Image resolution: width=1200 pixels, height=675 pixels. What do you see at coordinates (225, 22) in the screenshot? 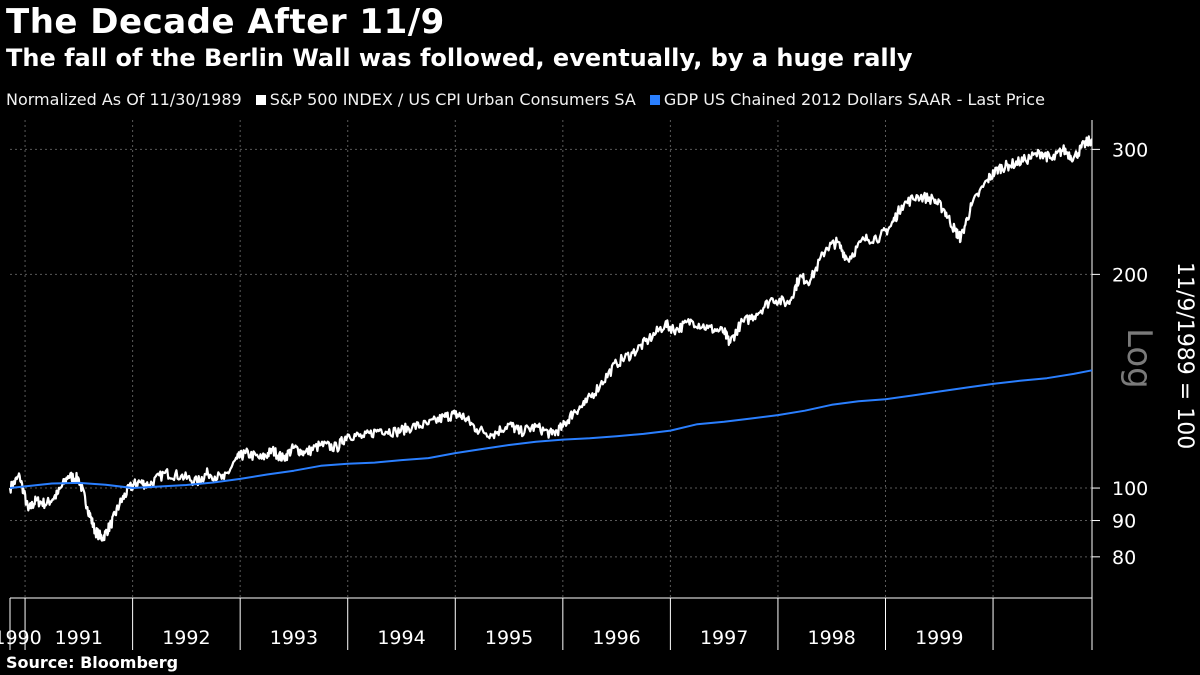
I see `chart-title: The Decade After 11/9` at bounding box center [225, 22].